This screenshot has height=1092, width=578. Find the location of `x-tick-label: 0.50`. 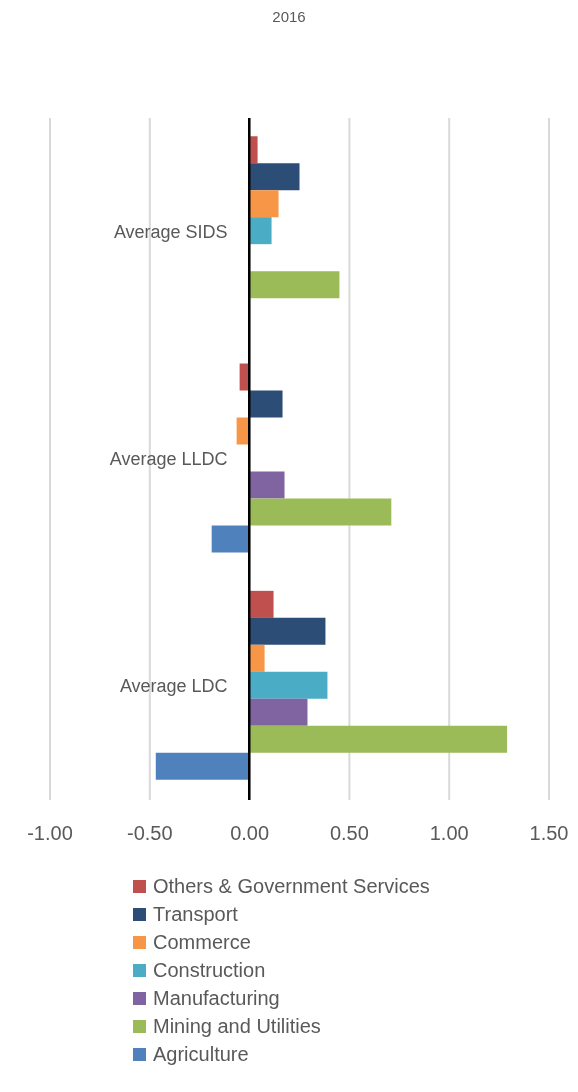

x-tick-label: 0.50 is located at coordinates (349, 833).